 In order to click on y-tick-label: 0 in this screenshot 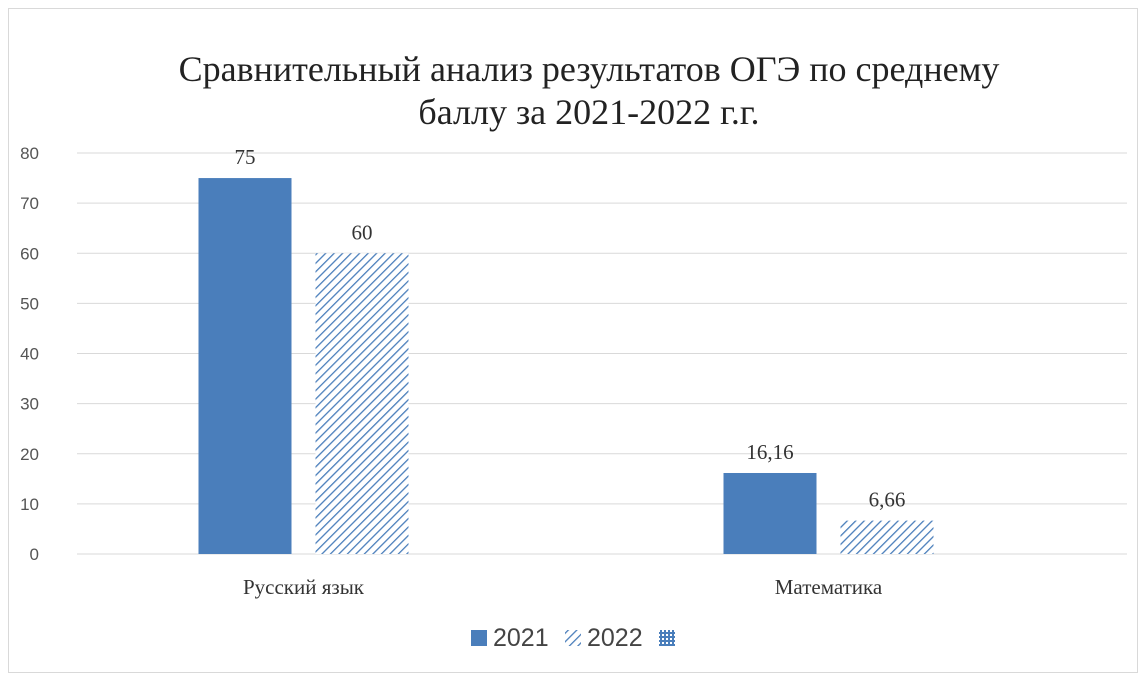, I will do `click(34, 554)`.